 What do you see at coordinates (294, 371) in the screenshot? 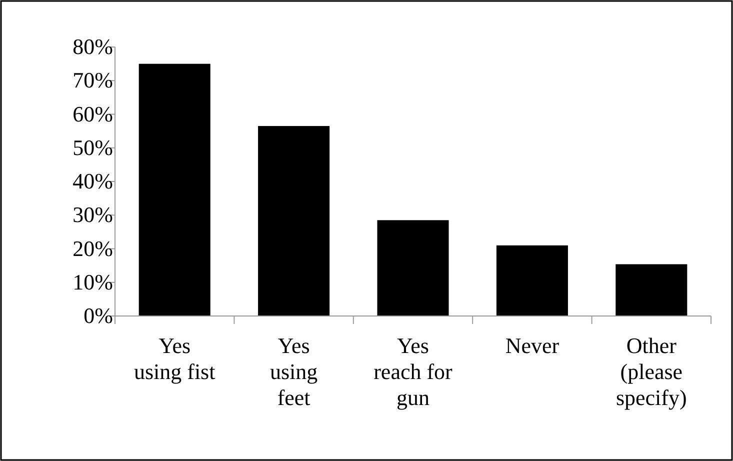
I see `x-tick-label: Yes using feet` at bounding box center [294, 371].